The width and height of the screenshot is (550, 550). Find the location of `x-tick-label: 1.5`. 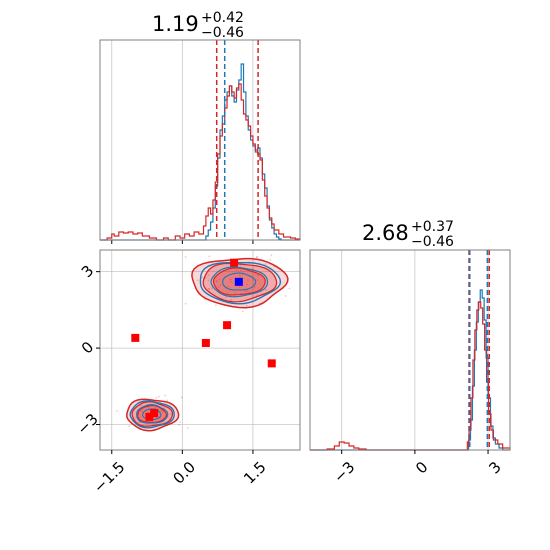

x-tick-label: 1.5 is located at coordinates (255, 473).